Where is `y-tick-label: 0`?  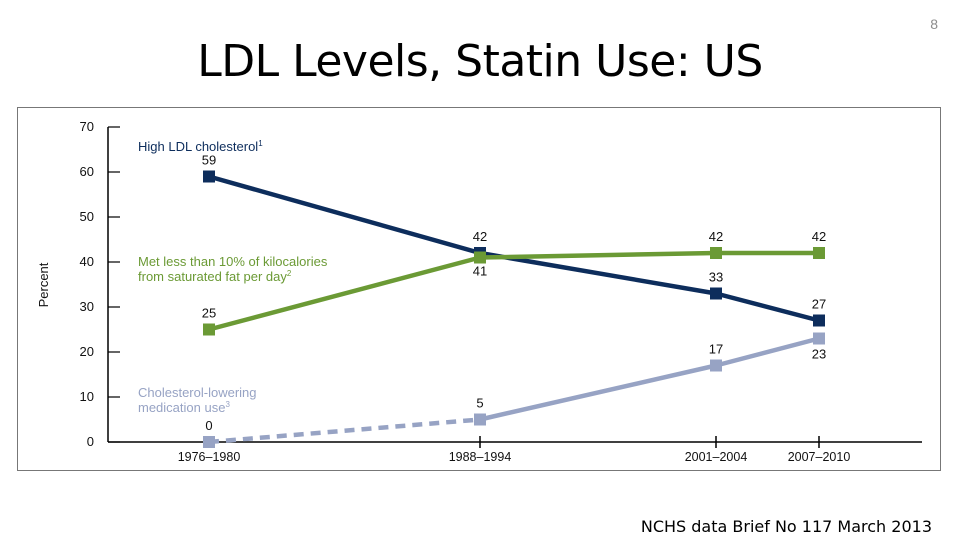
y-tick-label: 0 is located at coordinates (90, 441).